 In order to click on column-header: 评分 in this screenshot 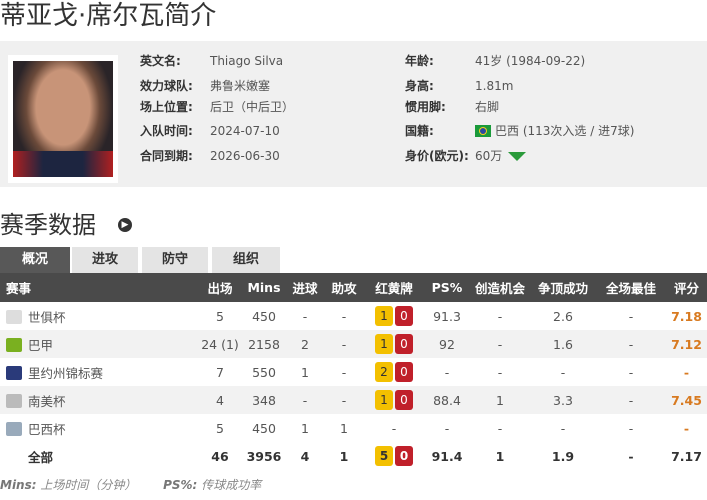, I will do `click(686, 287)`.